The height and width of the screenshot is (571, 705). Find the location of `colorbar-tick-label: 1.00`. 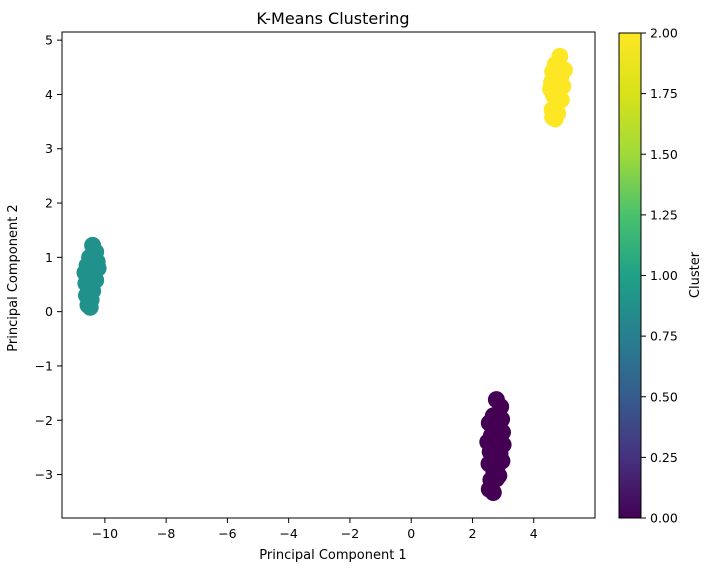

colorbar-tick-label: 1.00 is located at coordinates (664, 275).